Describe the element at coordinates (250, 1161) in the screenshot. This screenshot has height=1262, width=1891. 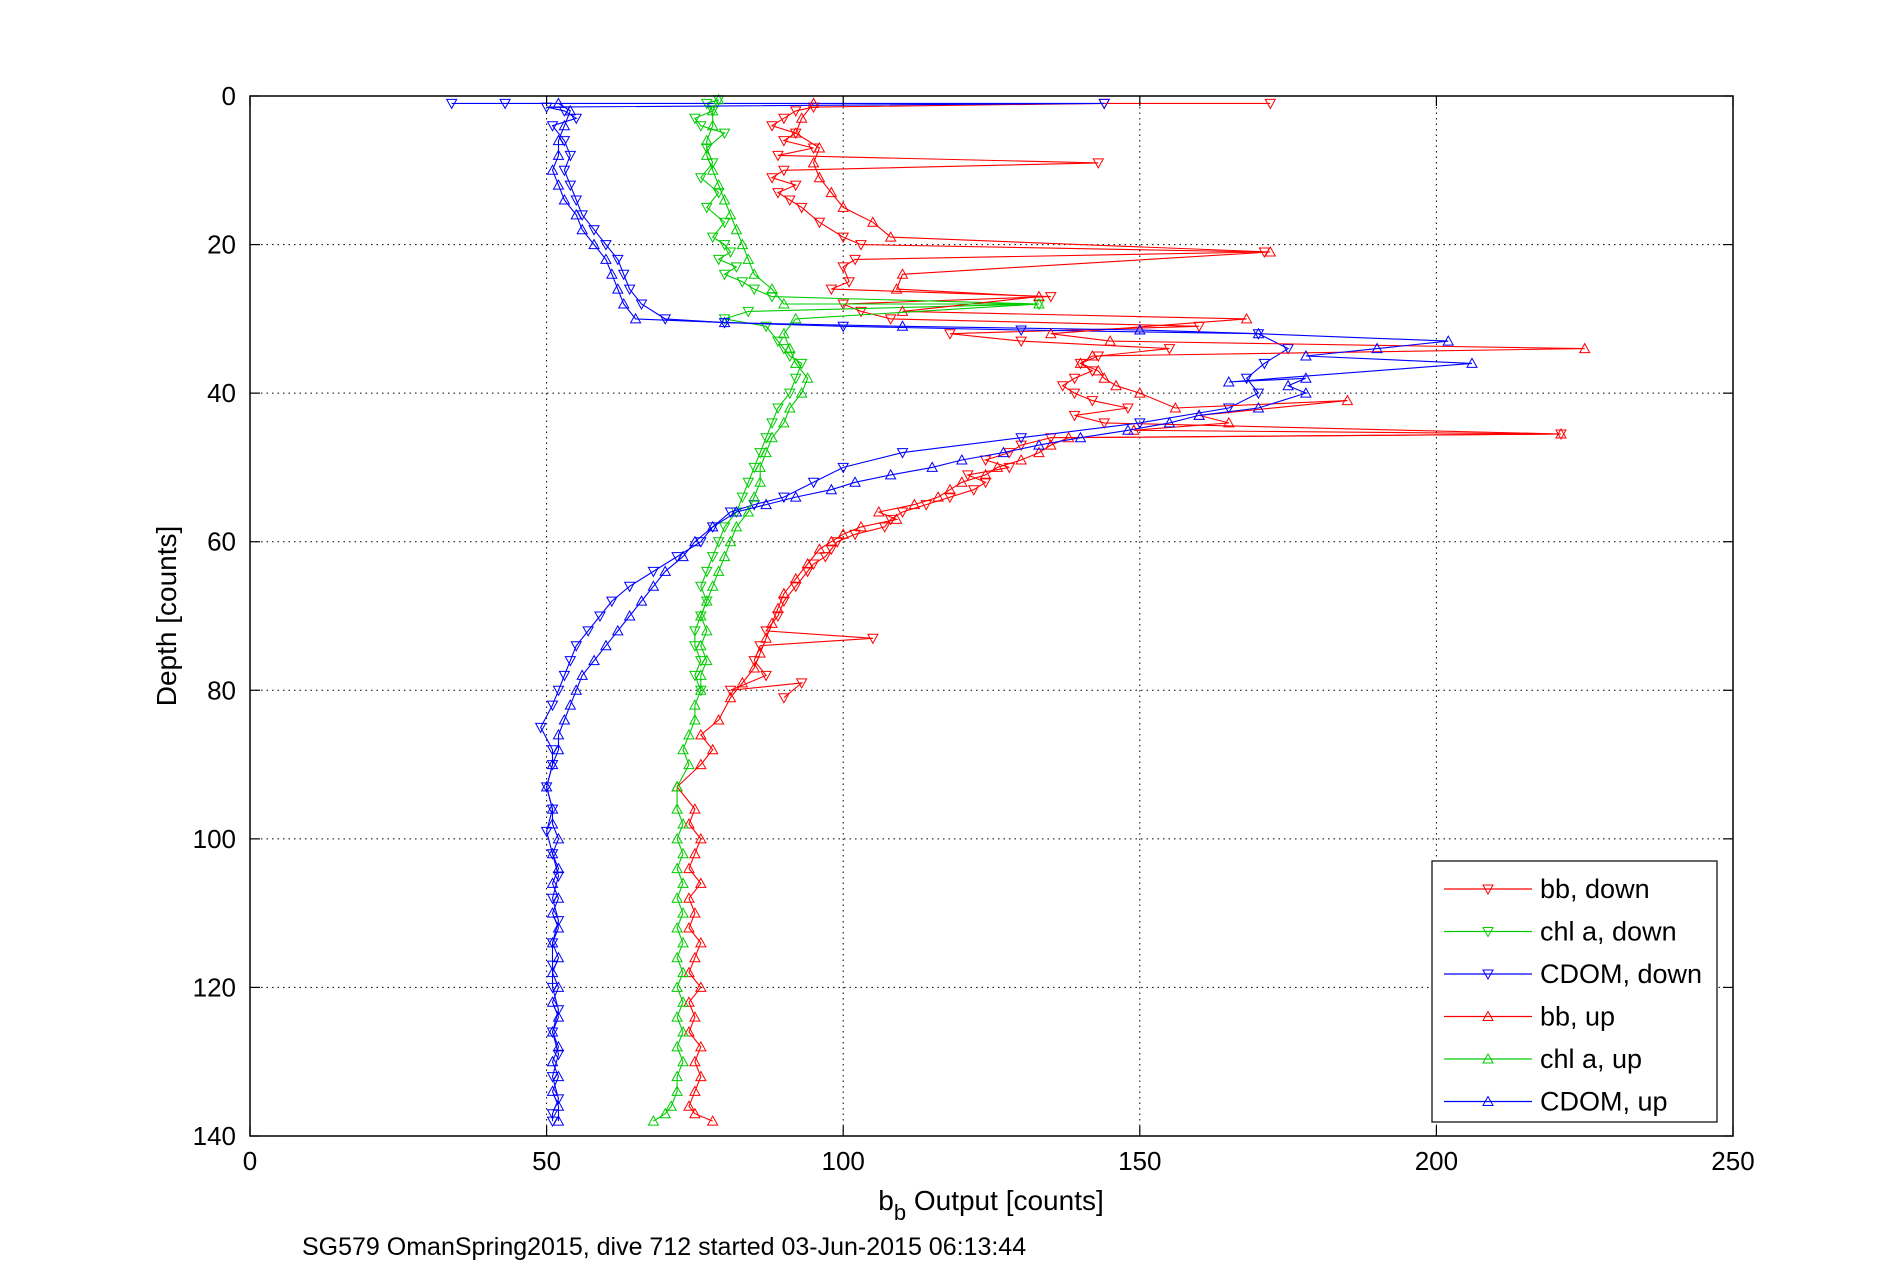
I see `x-tick-label: 0` at that location.